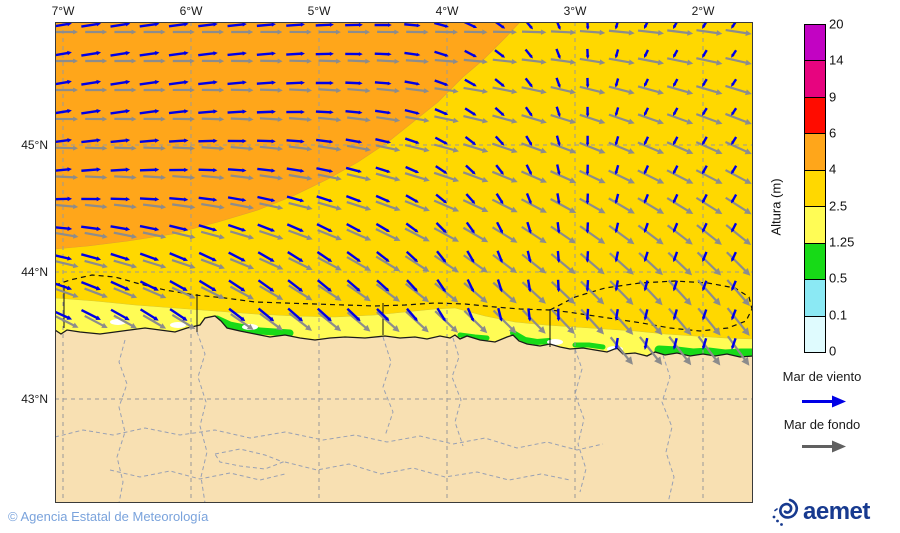 The width and height of the screenshot is (900, 533). What do you see at coordinates (34, 399) in the screenshot?
I see `latitude-label: 43°N` at bounding box center [34, 399].